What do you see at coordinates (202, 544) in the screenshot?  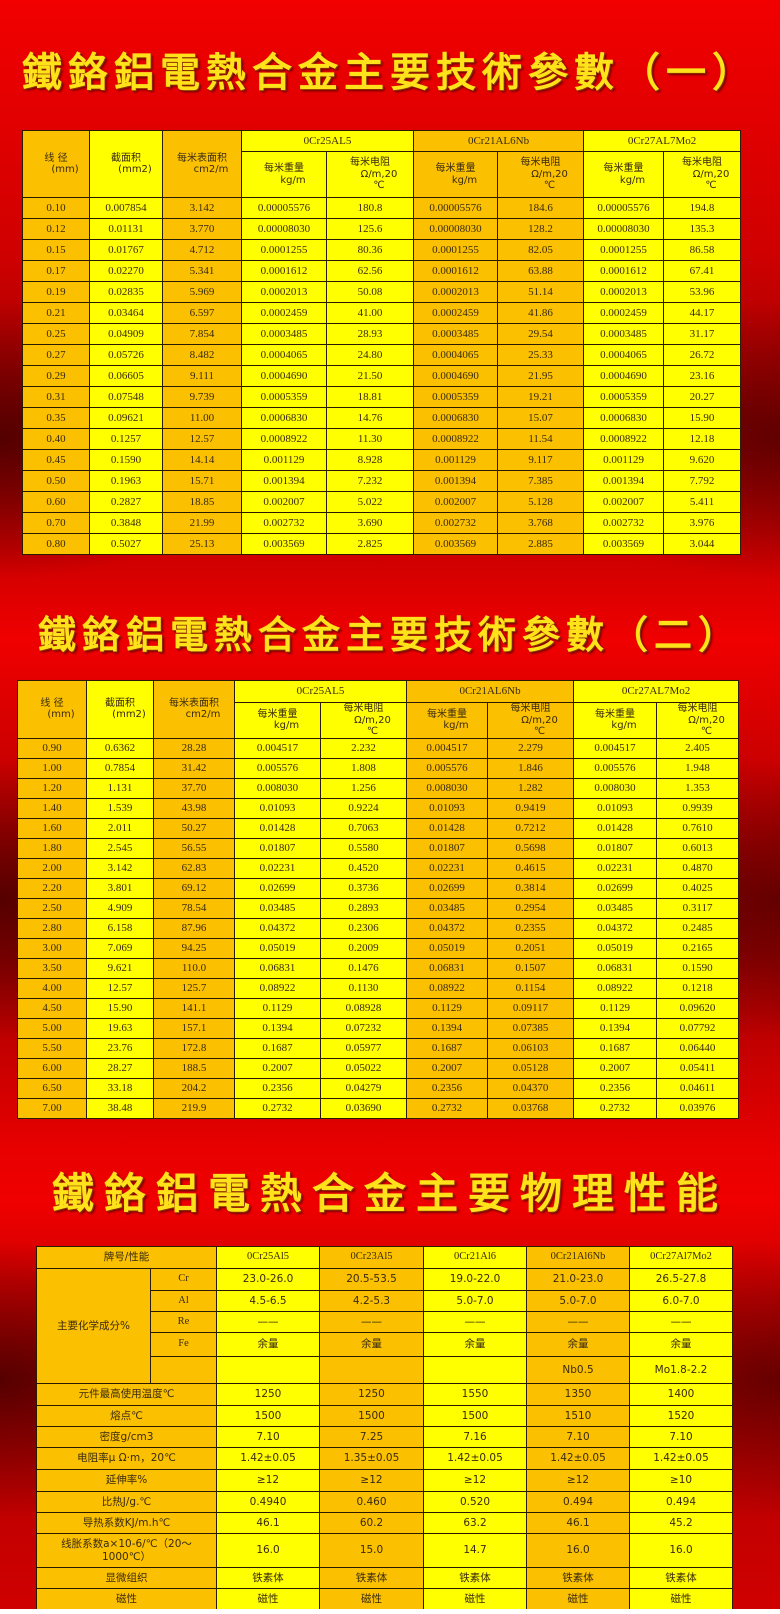 I see `table-cell: 25.13` at bounding box center [202, 544].